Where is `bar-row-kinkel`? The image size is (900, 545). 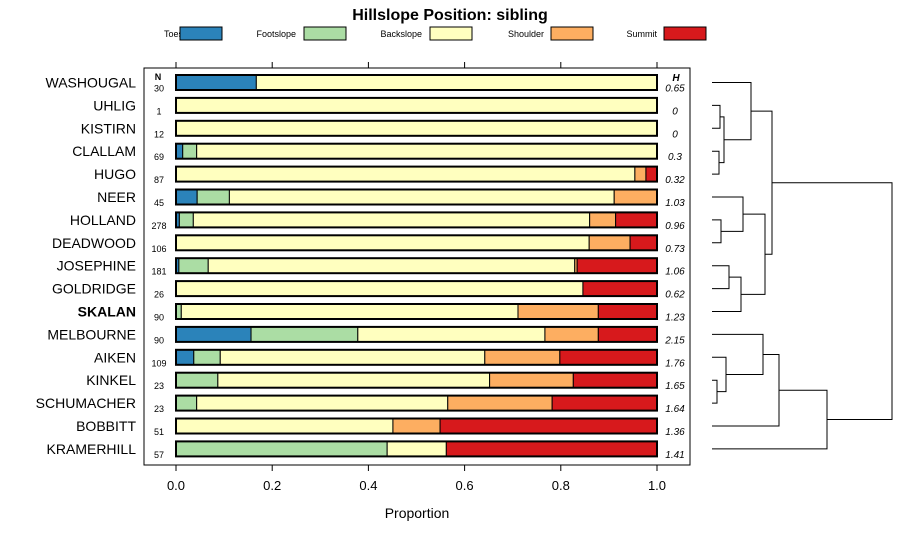 bar-row-kinkel is located at coordinates (416, 380).